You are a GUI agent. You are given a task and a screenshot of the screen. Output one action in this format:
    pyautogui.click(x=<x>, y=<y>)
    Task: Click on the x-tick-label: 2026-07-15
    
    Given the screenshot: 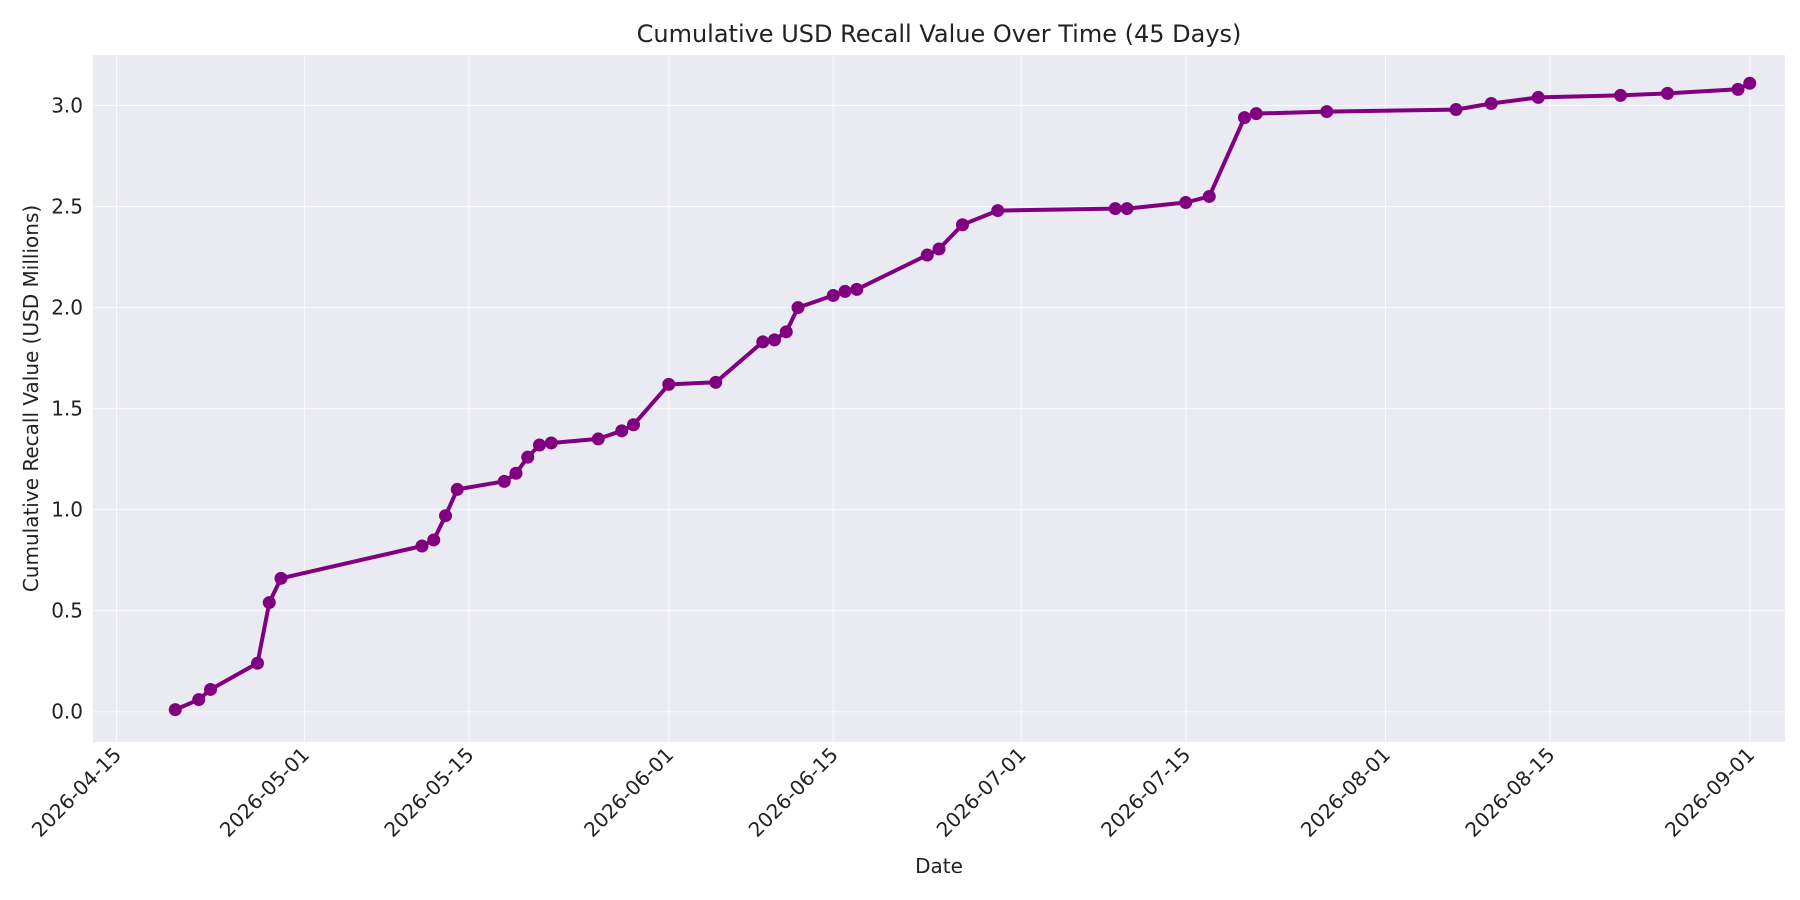 What is the action you would take?
    pyautogui.click(x=1145, y=792)
    